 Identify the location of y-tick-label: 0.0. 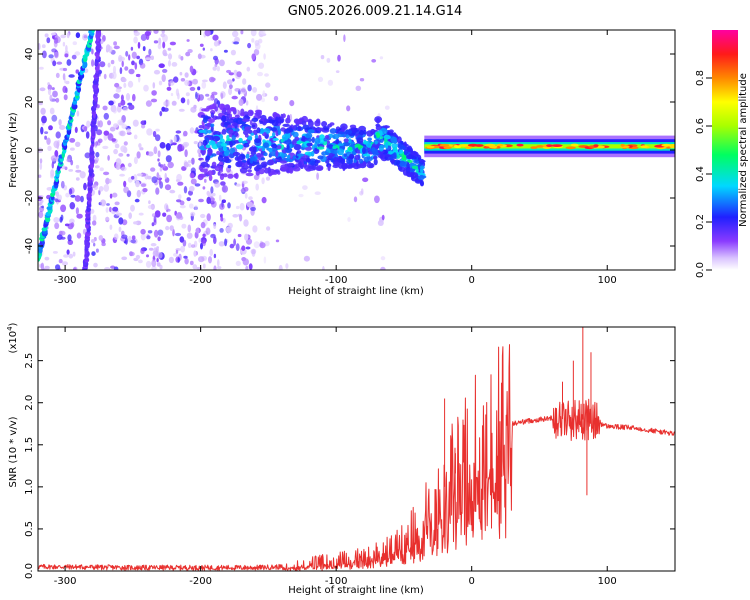
(29, 571).